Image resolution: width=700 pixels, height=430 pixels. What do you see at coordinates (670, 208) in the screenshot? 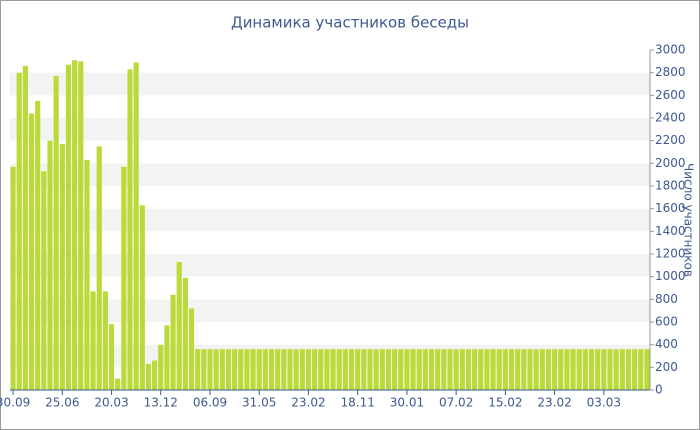
I see `y-tick-label: 1600` at bounding box center [670, 208].